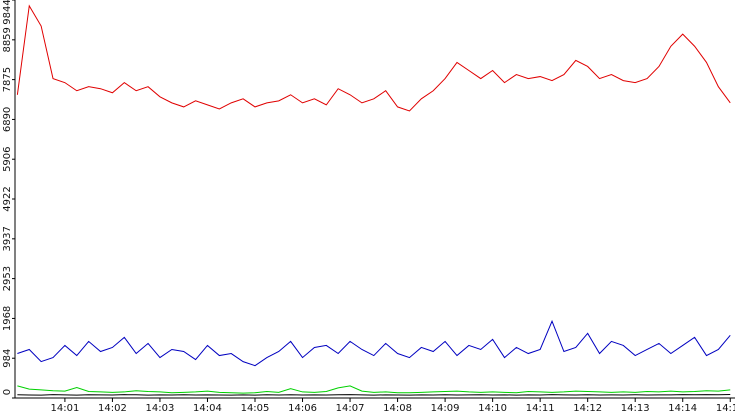 Image resolution: width=735 pixels, height=415 pixels. Describe the element at coordinates (7, 318) in the screenshot. I see `y-tick-label: 1968` at that location.